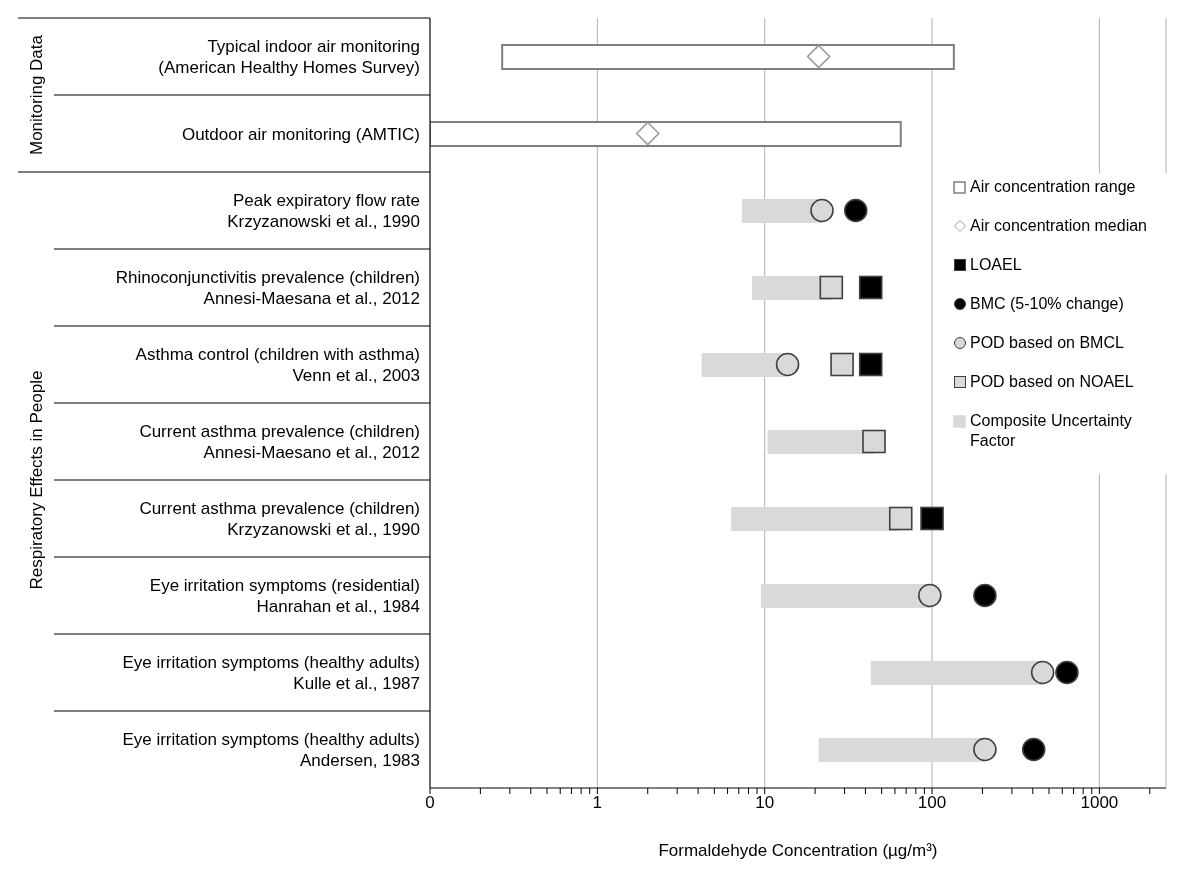 Image resolution: width=1194 pixels, height=880 pixels. Describe the element at coordinates (284, 595) in the screenshot. I see `y-tick-label: Eye irritation symptoms (residential) Hanrahan et al., 1984` at that location.